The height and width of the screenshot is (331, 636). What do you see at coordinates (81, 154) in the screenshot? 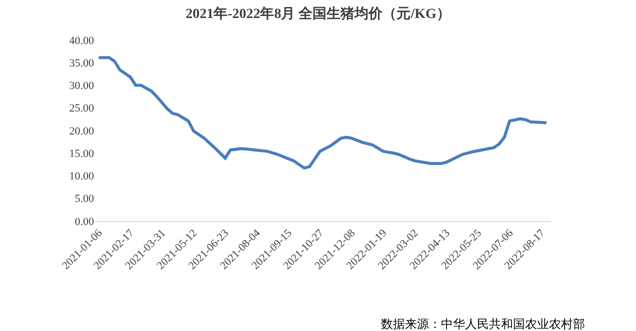
I see `y-tick-label: 15.00` at bounding box center [81, 154].